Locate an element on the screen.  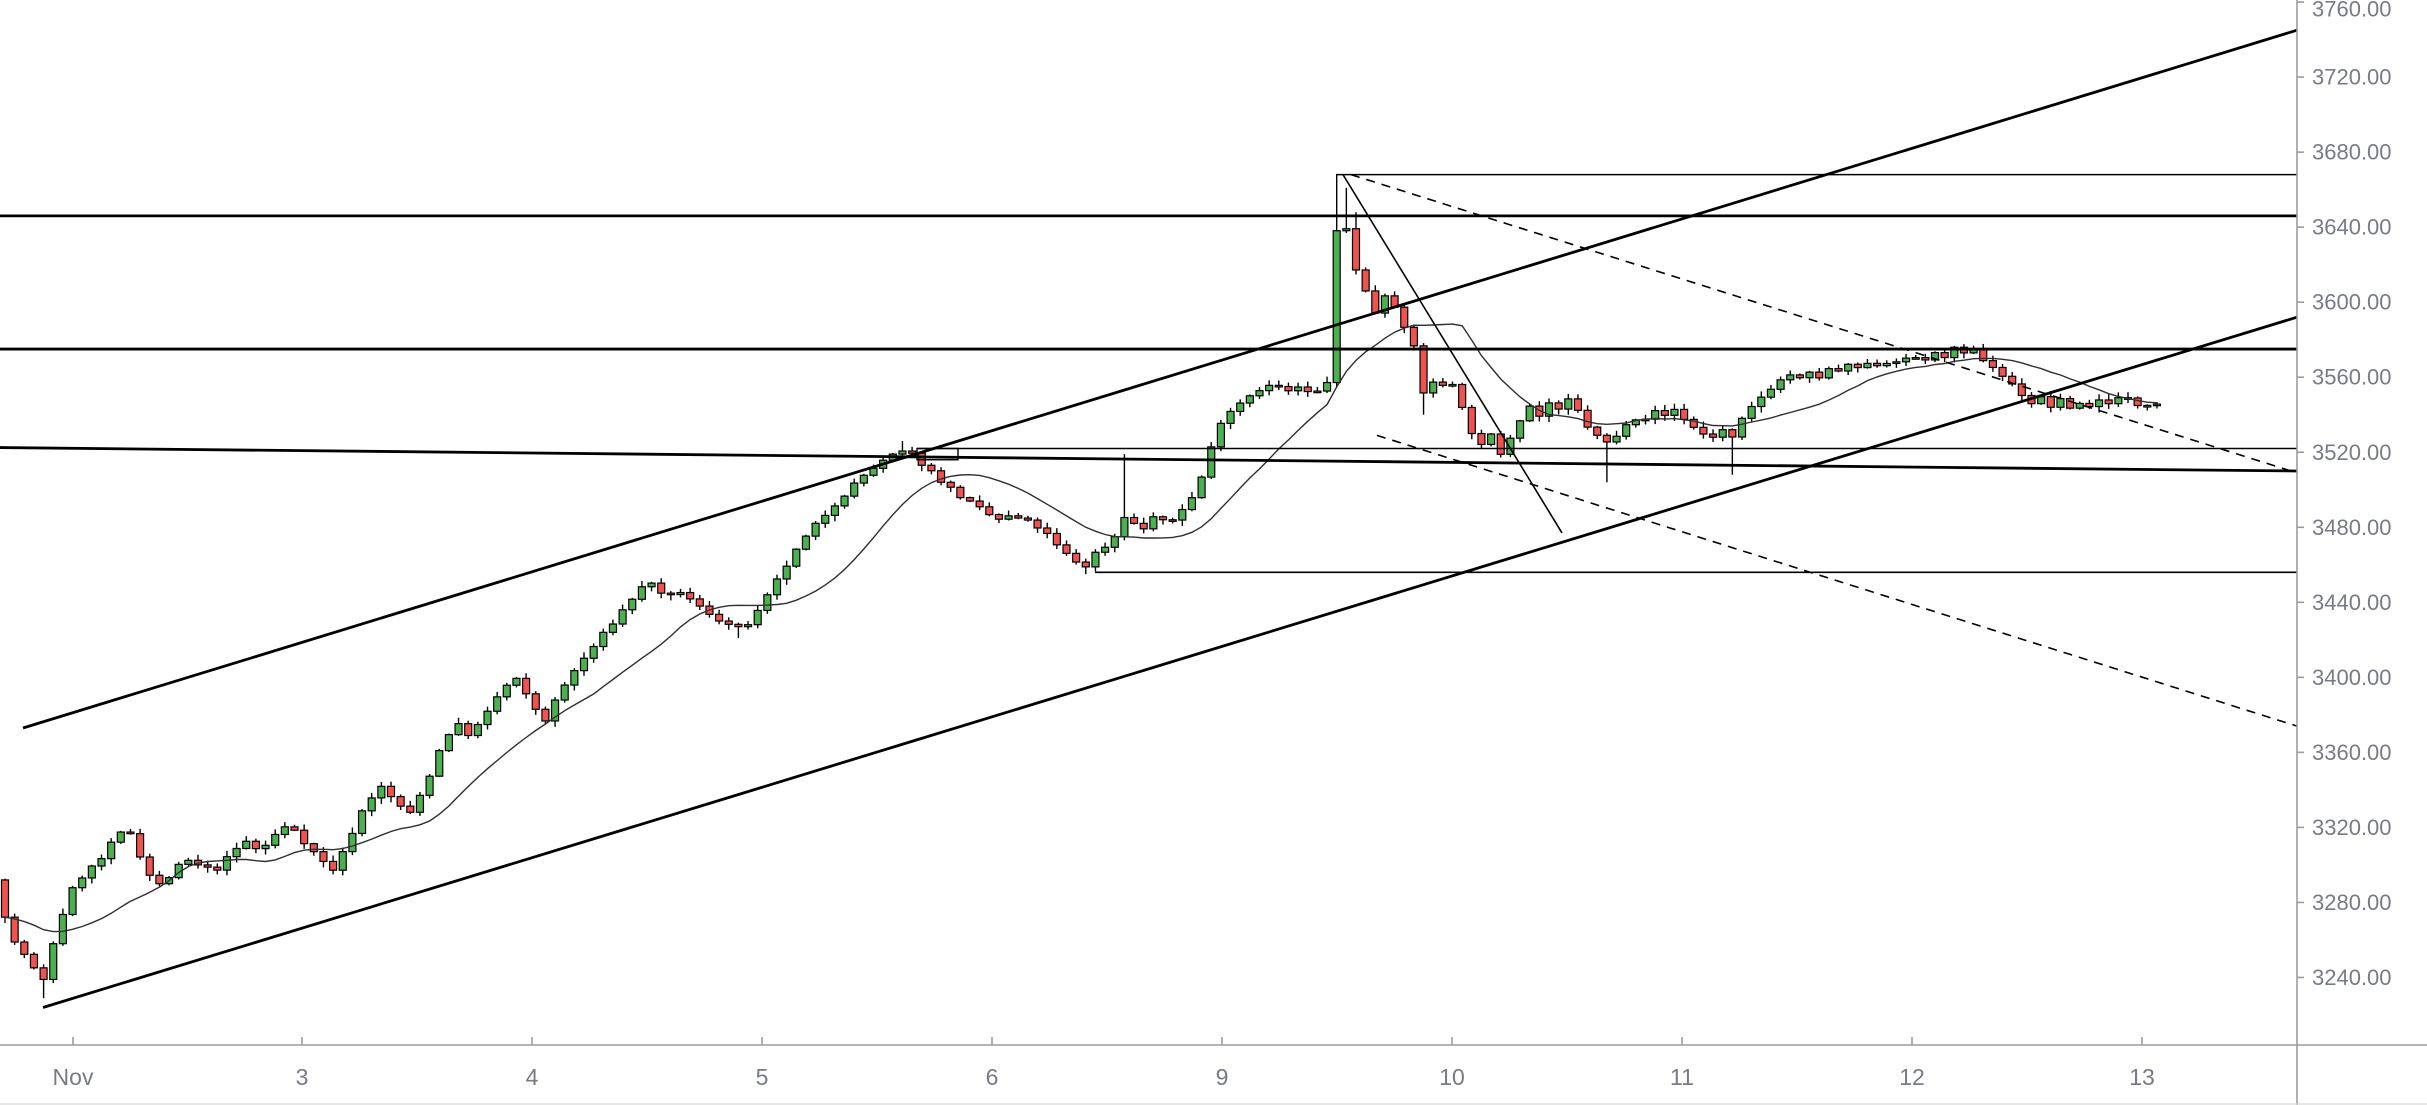
time-label: 6 is located at coordinates (992, 1077).